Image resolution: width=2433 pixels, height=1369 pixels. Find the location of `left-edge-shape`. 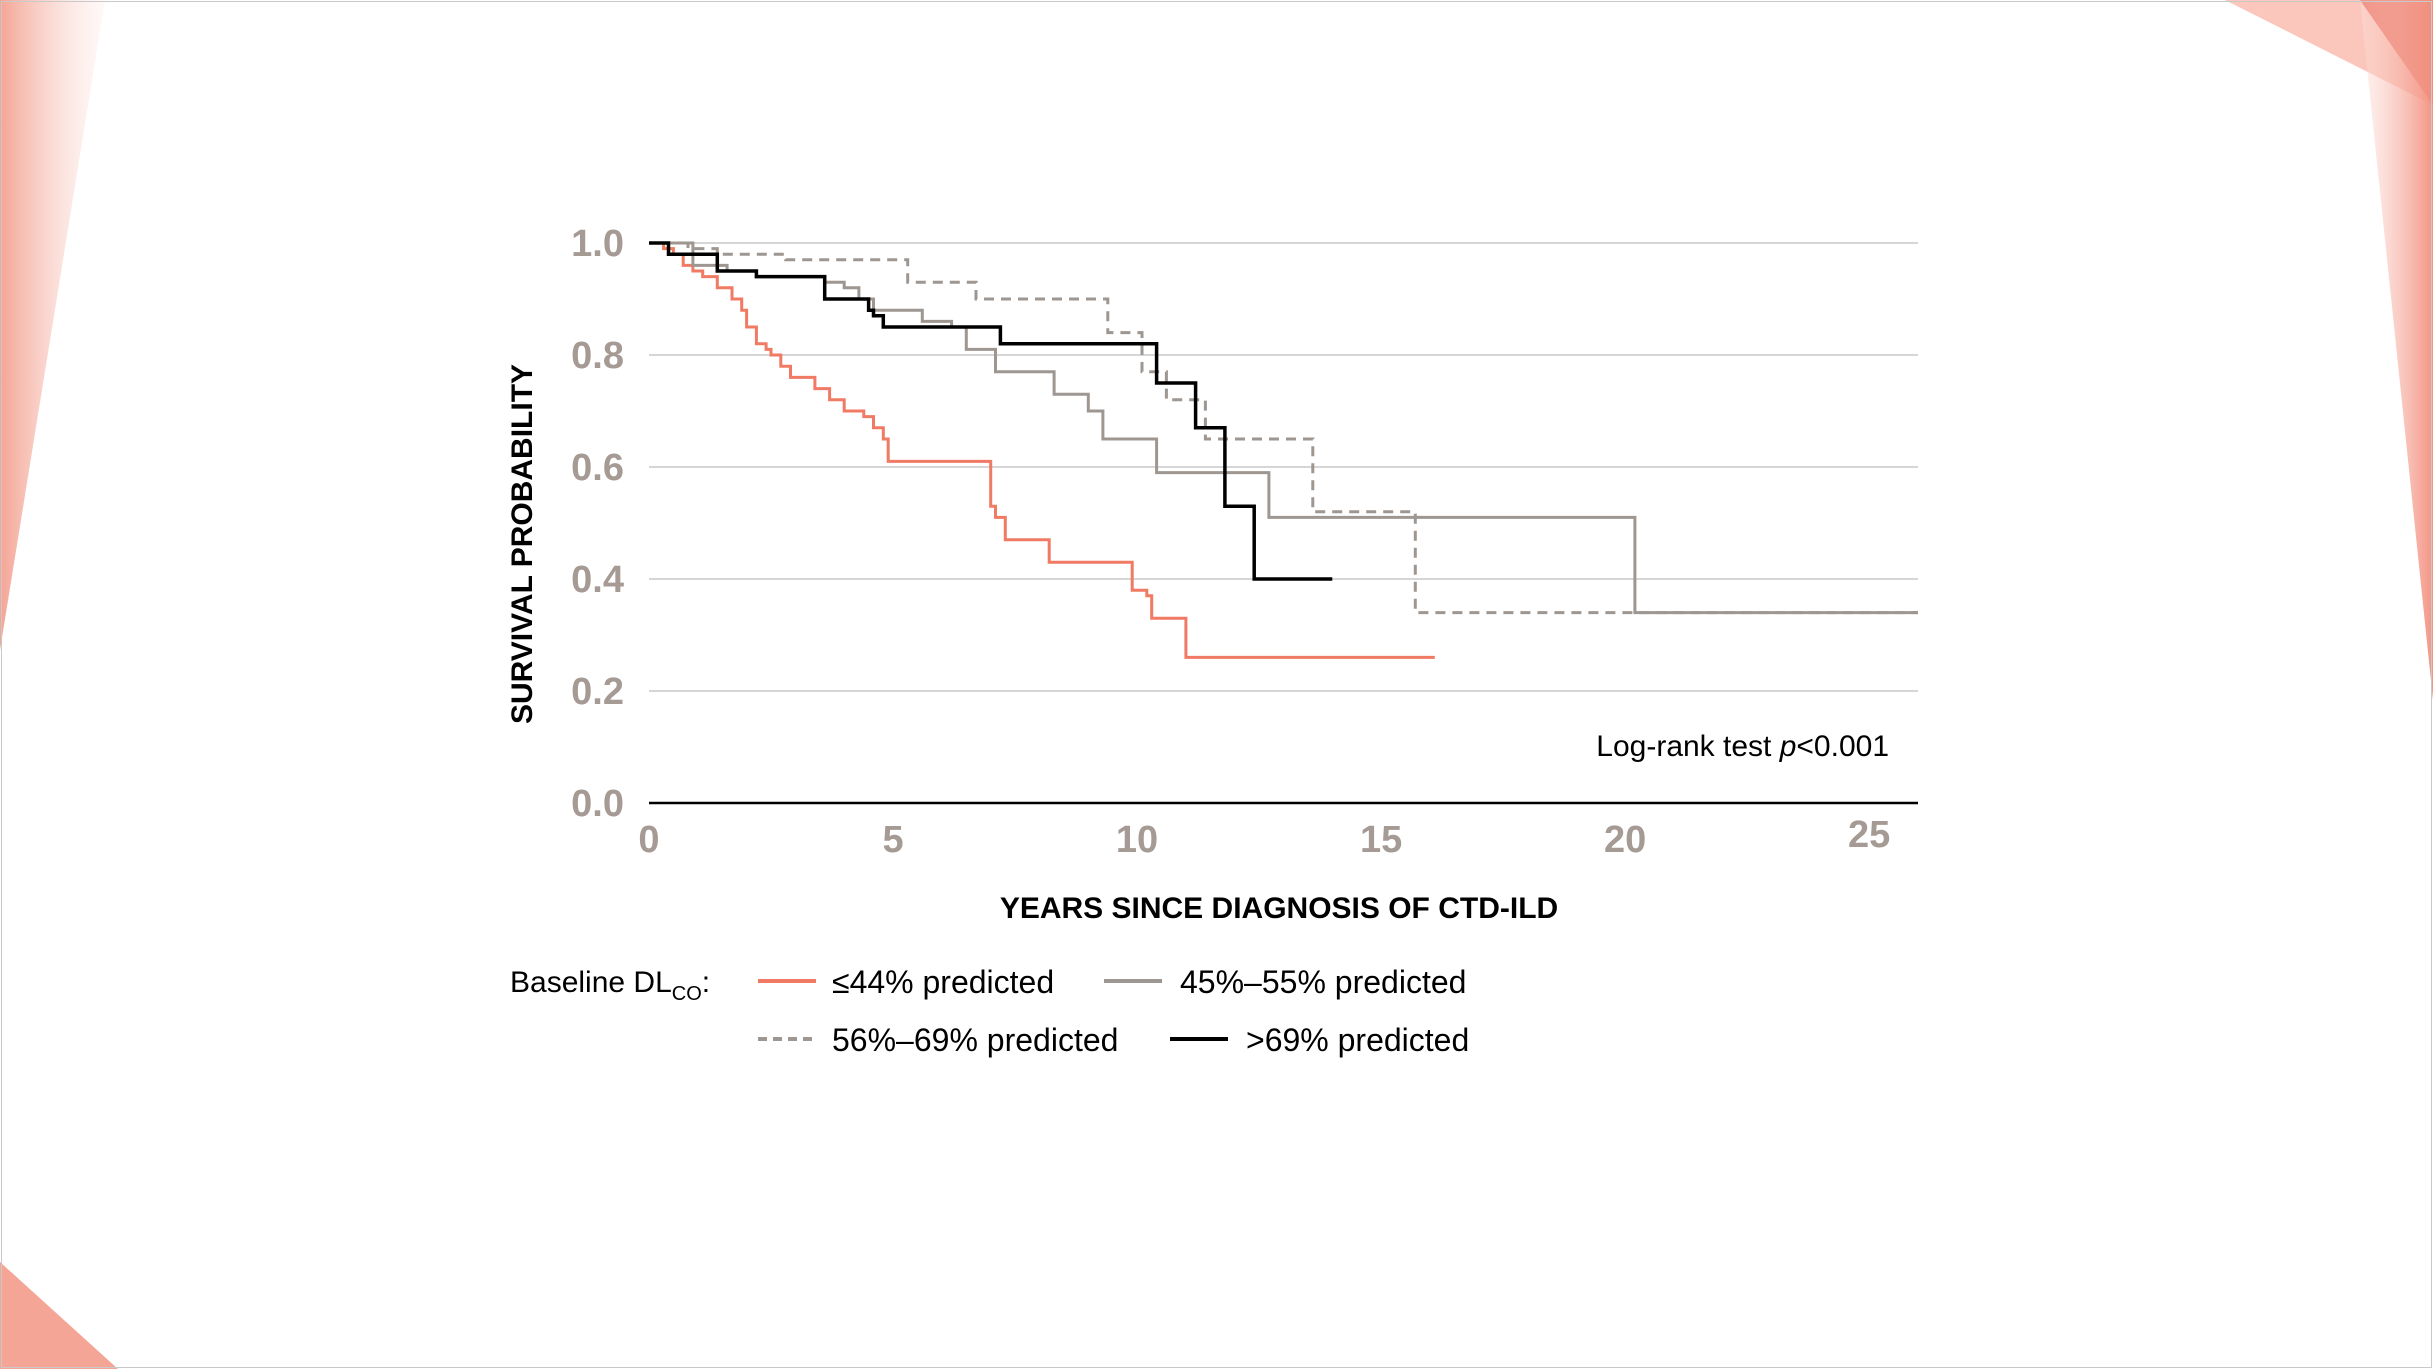

left-edge-shape is located at coordinates (52, 325).